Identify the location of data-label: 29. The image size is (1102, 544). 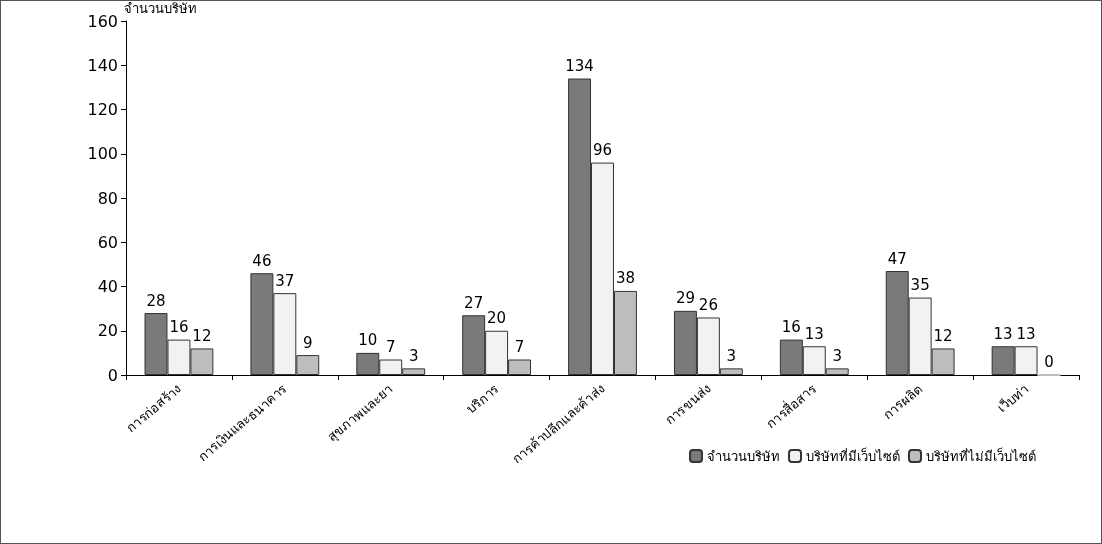
(685, 298).